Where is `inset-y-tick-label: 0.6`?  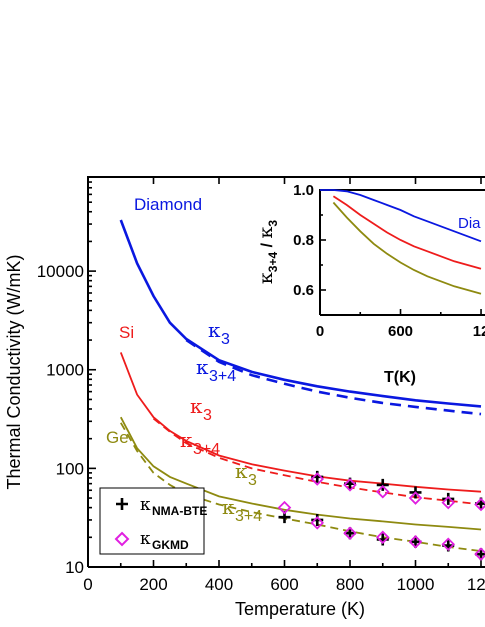
inset-y-tick-label: 0.6 is located at coordinates (303, 290).